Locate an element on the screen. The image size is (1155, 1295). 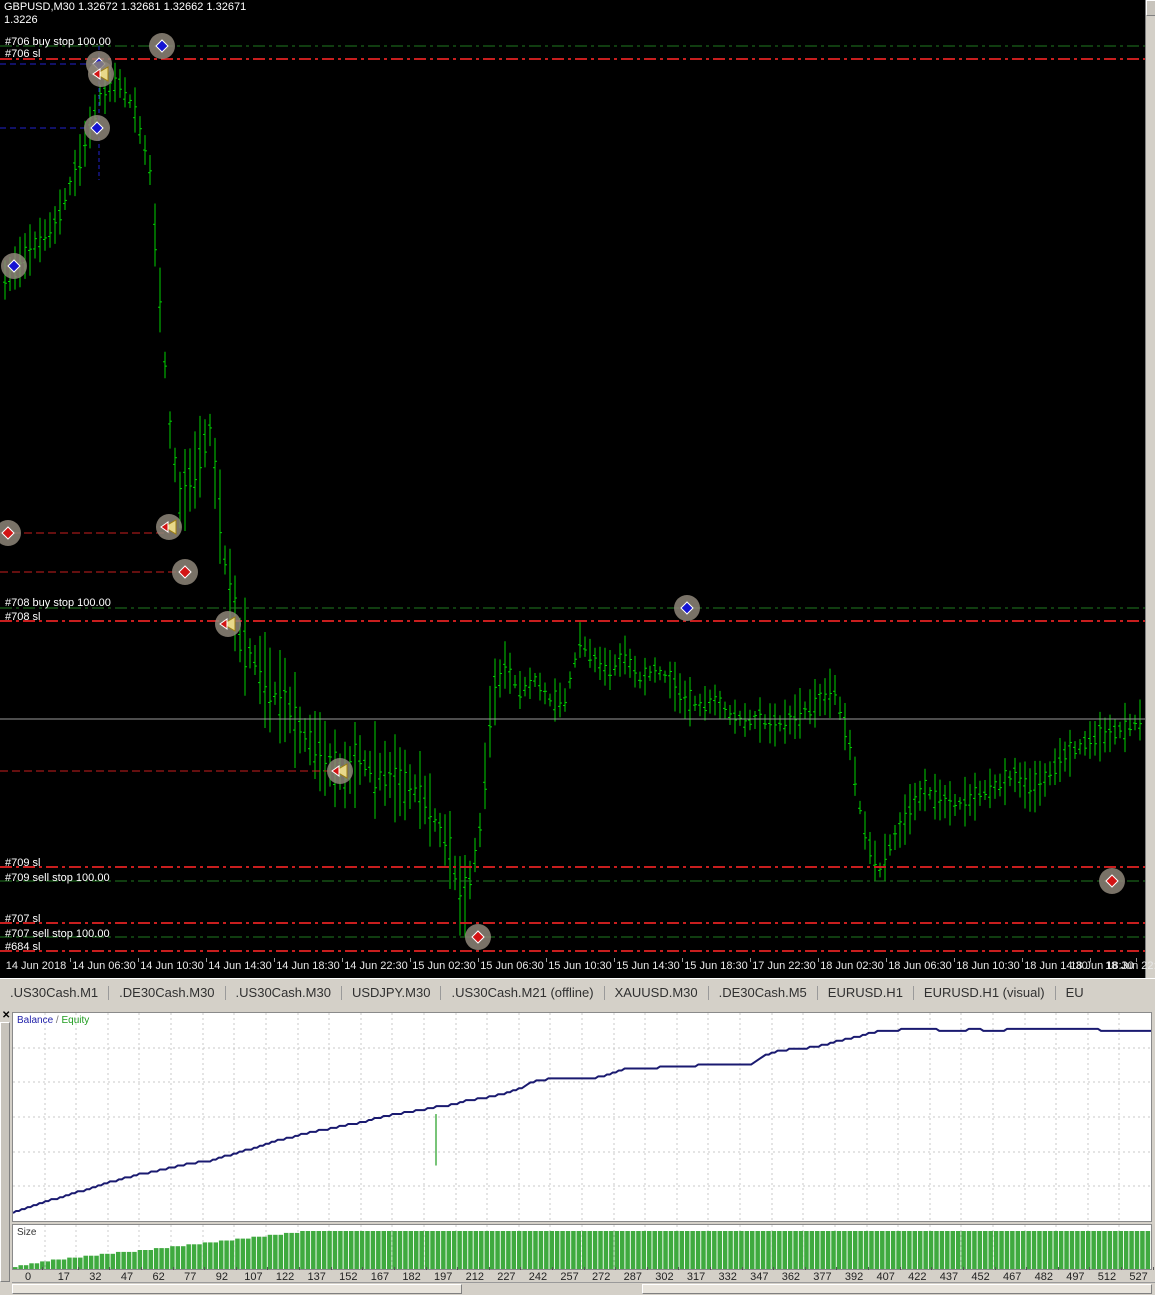
report-vertical-scrollbar is located at coordinates (5, 1152).